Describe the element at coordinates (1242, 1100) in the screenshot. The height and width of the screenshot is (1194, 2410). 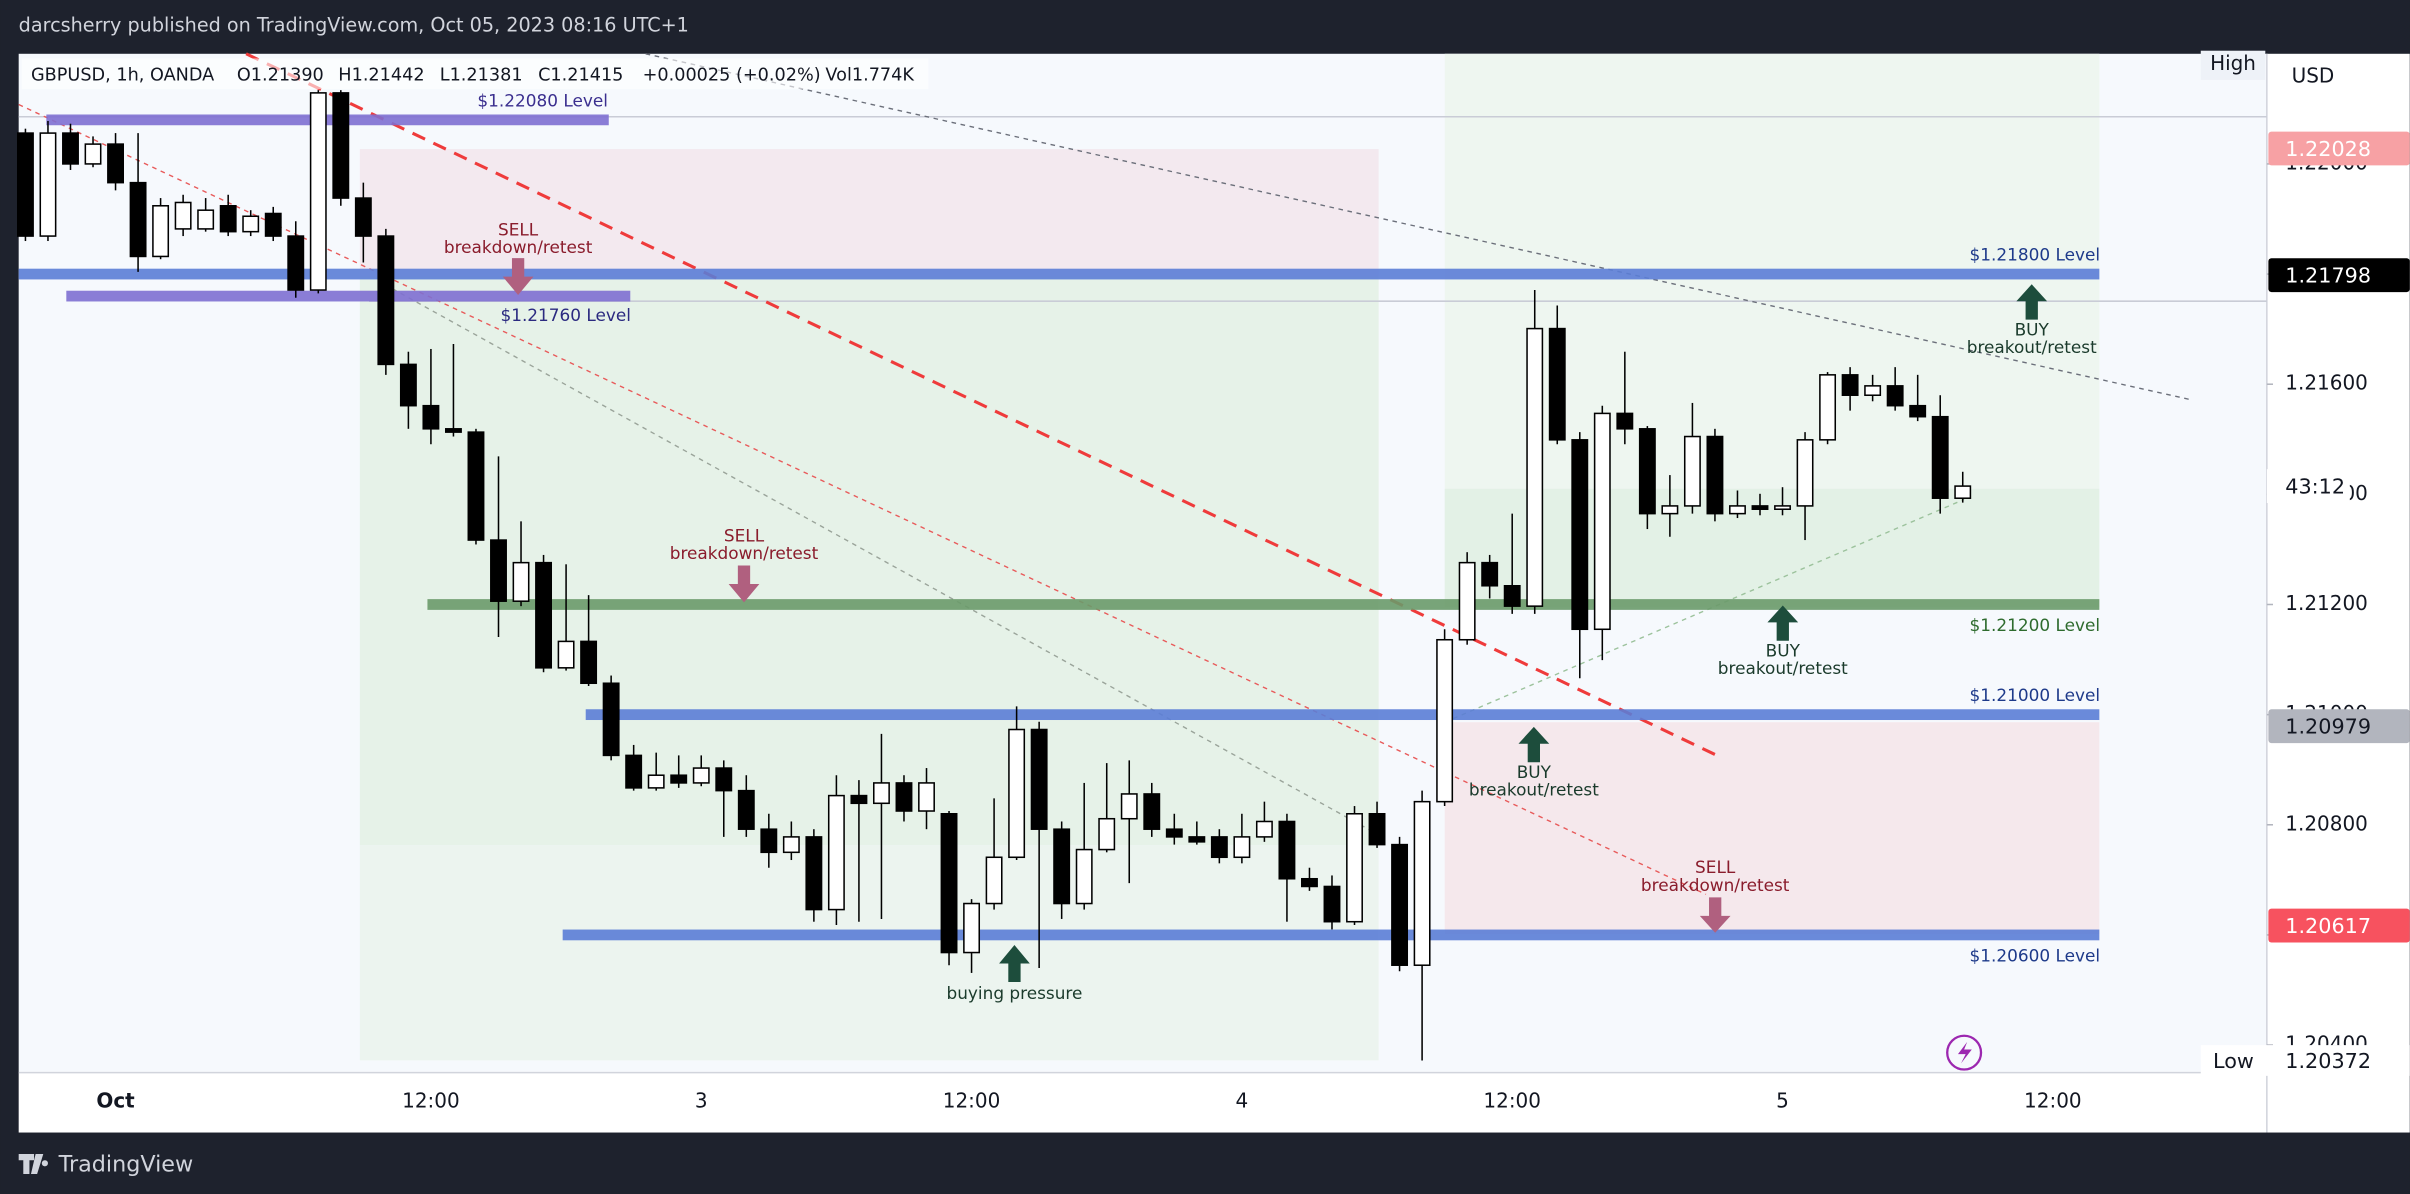
I see `x-tick-label: 4` at that location.